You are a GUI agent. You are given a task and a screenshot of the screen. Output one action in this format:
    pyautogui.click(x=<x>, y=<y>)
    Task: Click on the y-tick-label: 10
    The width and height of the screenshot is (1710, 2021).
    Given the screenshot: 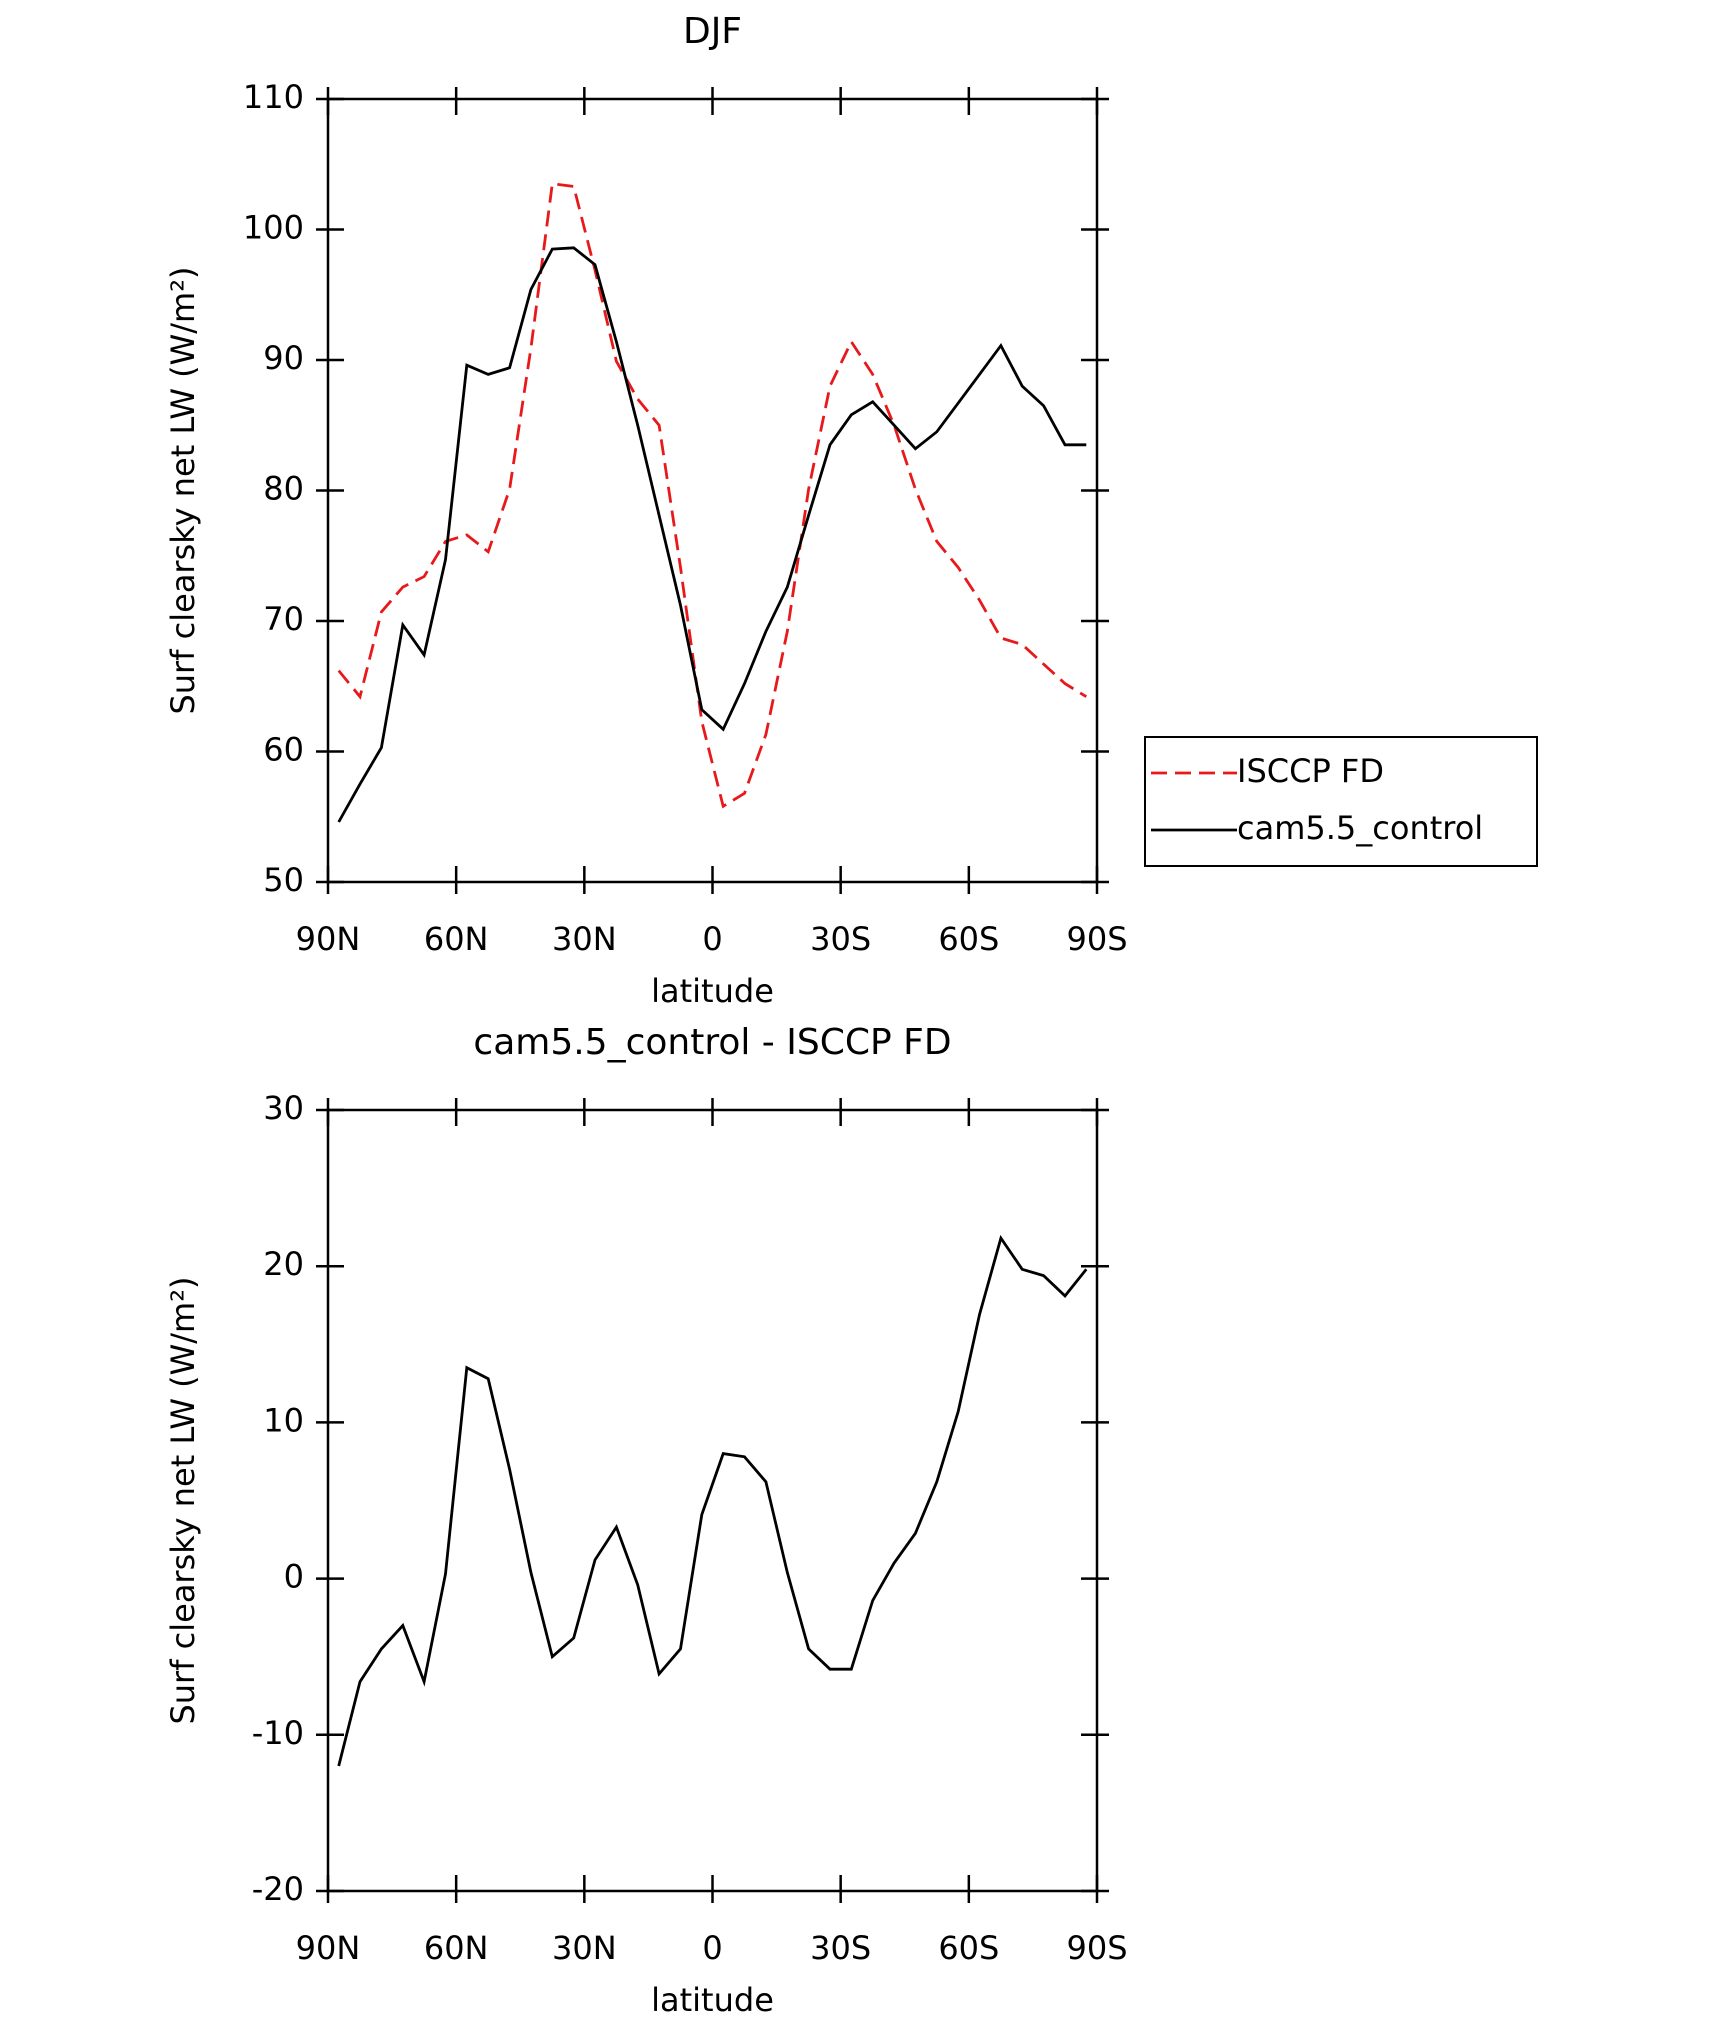 What is the action you would take?
    pyautogui.click(x=283, y=1420)
    